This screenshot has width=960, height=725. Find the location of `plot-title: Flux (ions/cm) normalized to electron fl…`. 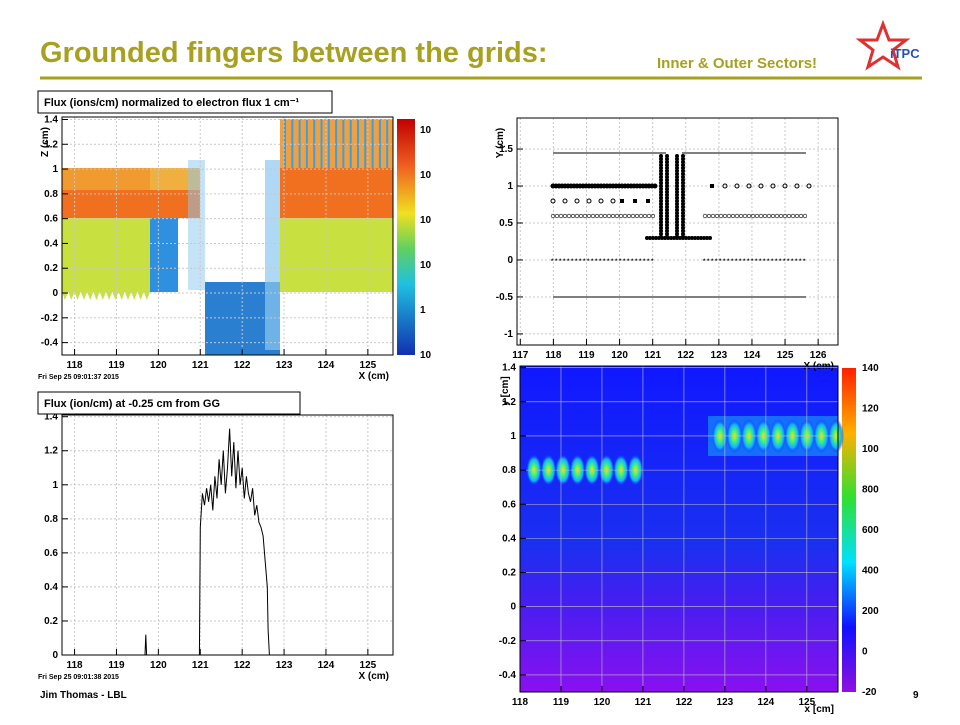

plot-title: Flux (ions/cm) normalized to electron fl… is located at coordinates (172, 103).